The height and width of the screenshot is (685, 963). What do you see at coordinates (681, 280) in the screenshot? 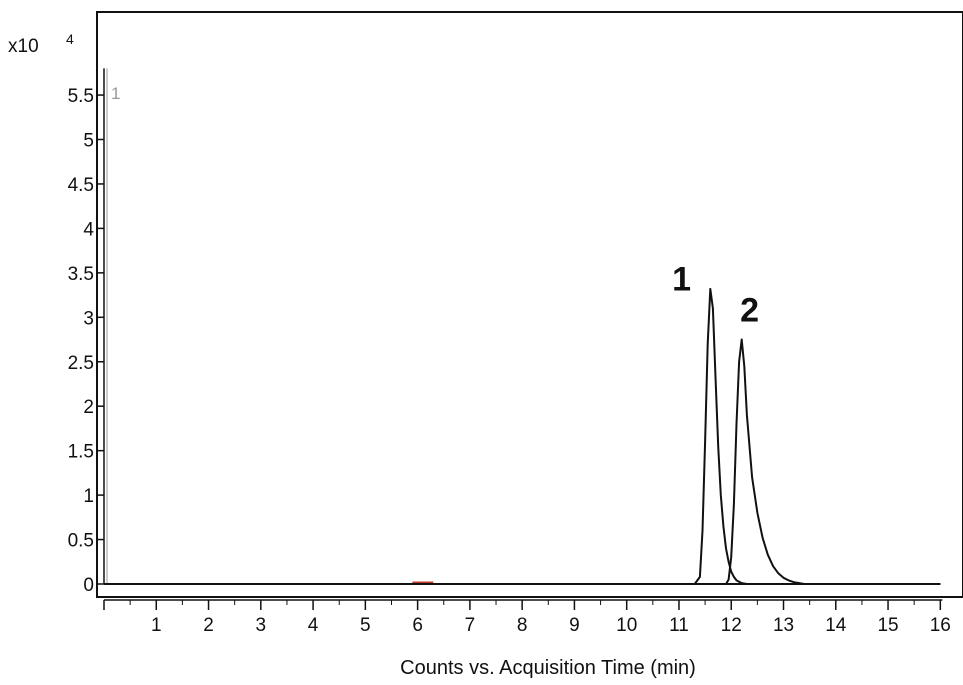
I see `peak-label-1: 1` at bounding box center [681, 280].